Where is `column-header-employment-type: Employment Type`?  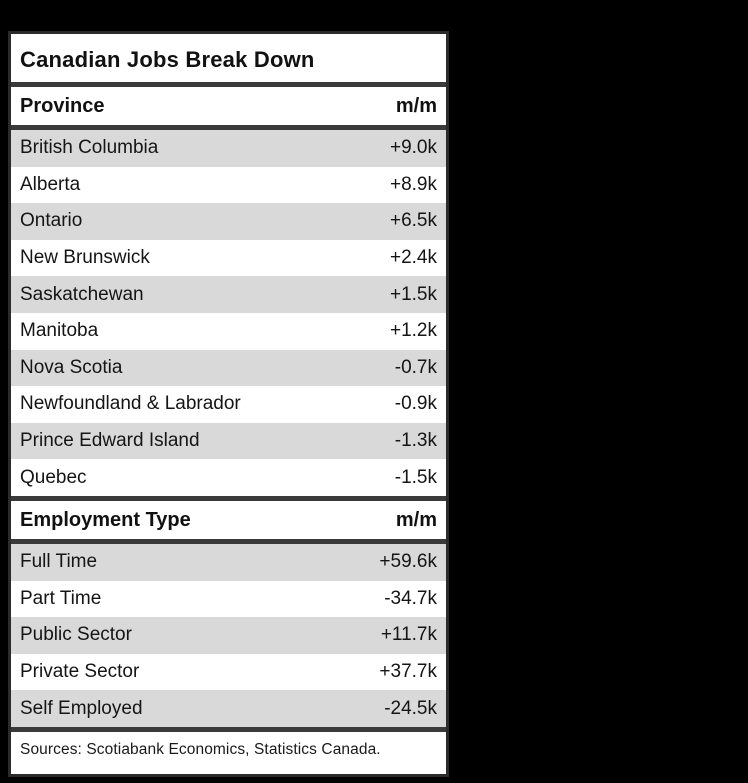
column-header-employment-type: Employment Type is located at coordinates (105, 519).